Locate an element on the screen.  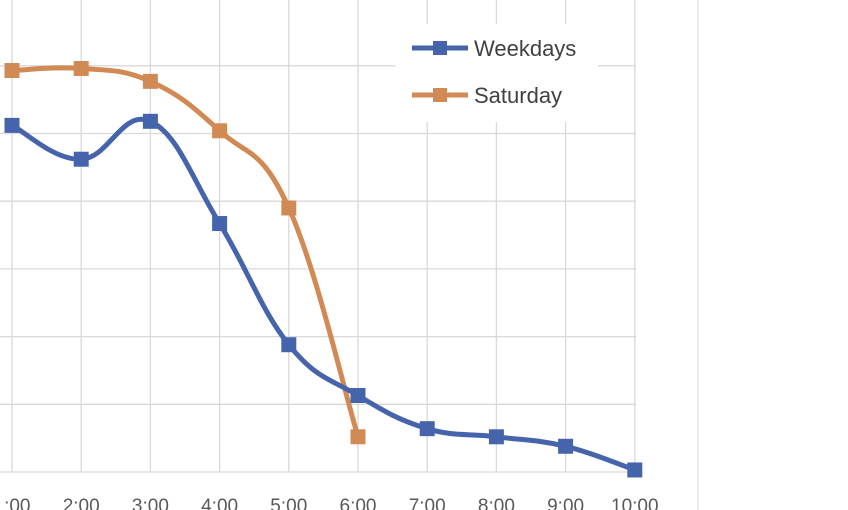
legend-saturday-label: Saturday is located at coordinates (518, 95).